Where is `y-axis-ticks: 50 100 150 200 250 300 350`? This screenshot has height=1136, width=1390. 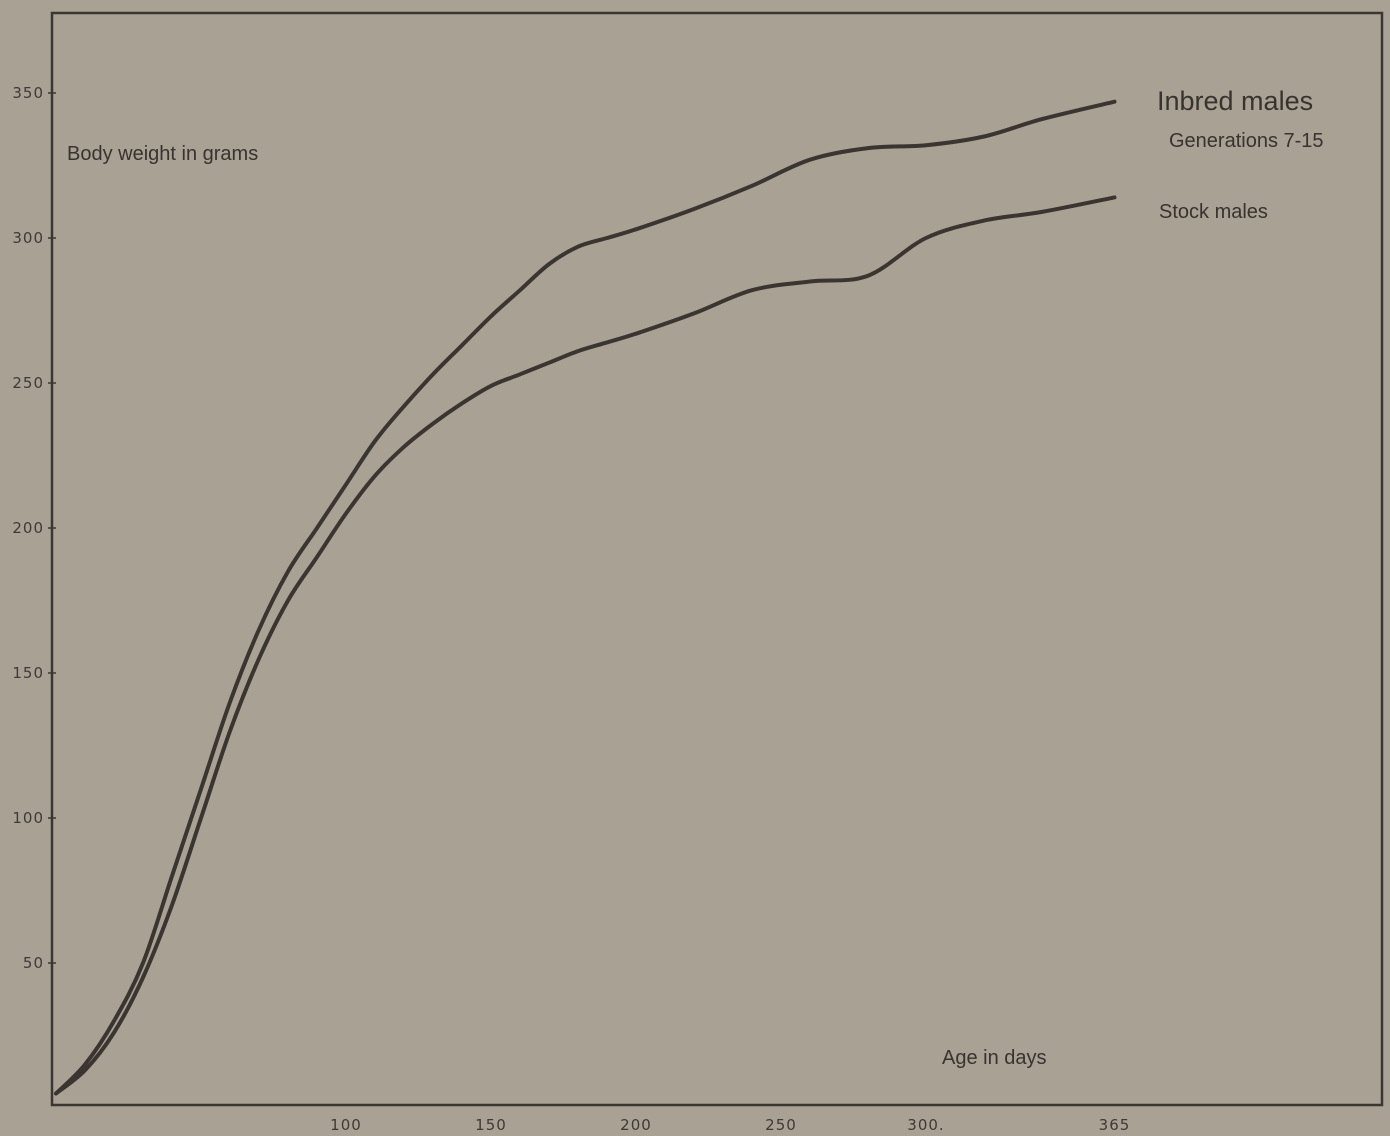
y-axis-ticks: 50 100 150 200 250 300 350 is located at coordinates (34, 528).